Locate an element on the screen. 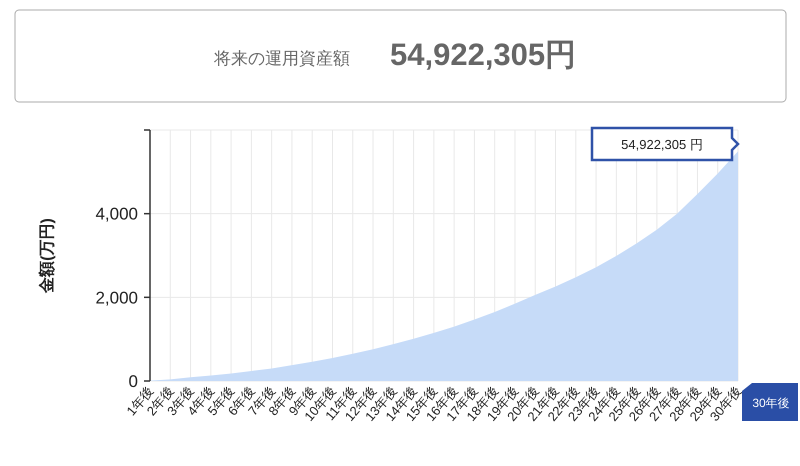 This screenshot has height=466, width=800. y-tick-label: 2,000 is located at coordinates (116, 298).